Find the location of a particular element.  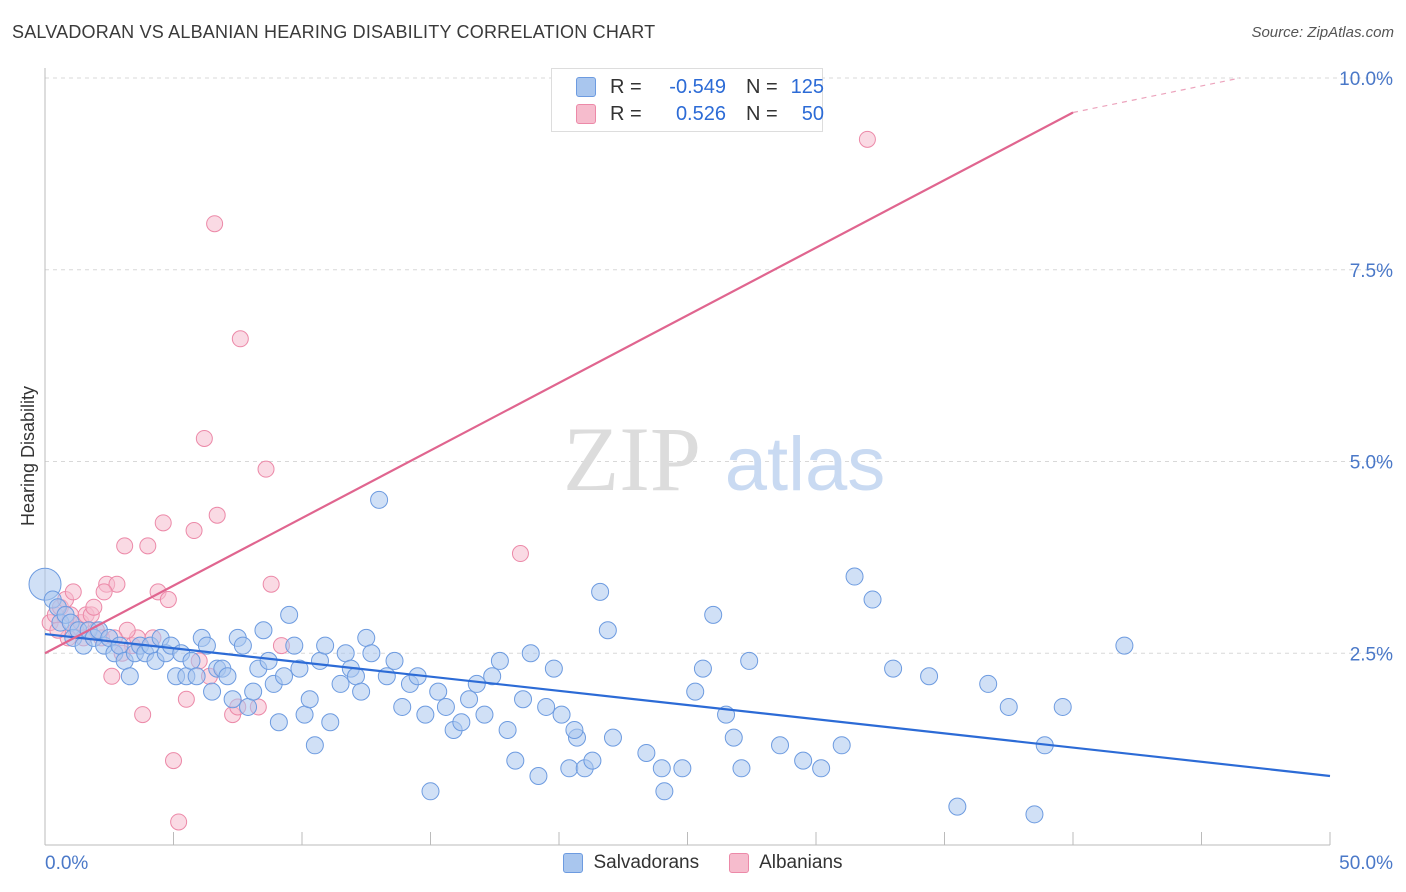

n-value: 125 is located at coordinates (807, 86).